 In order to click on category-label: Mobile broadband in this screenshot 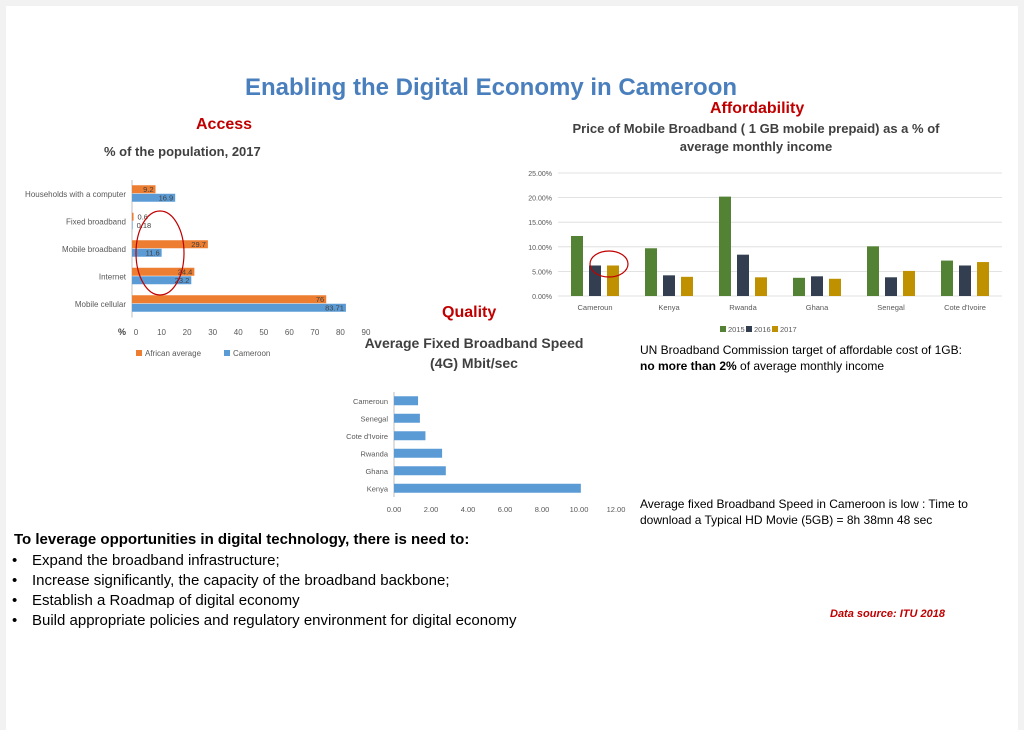, I will do `click(94, 249)`.